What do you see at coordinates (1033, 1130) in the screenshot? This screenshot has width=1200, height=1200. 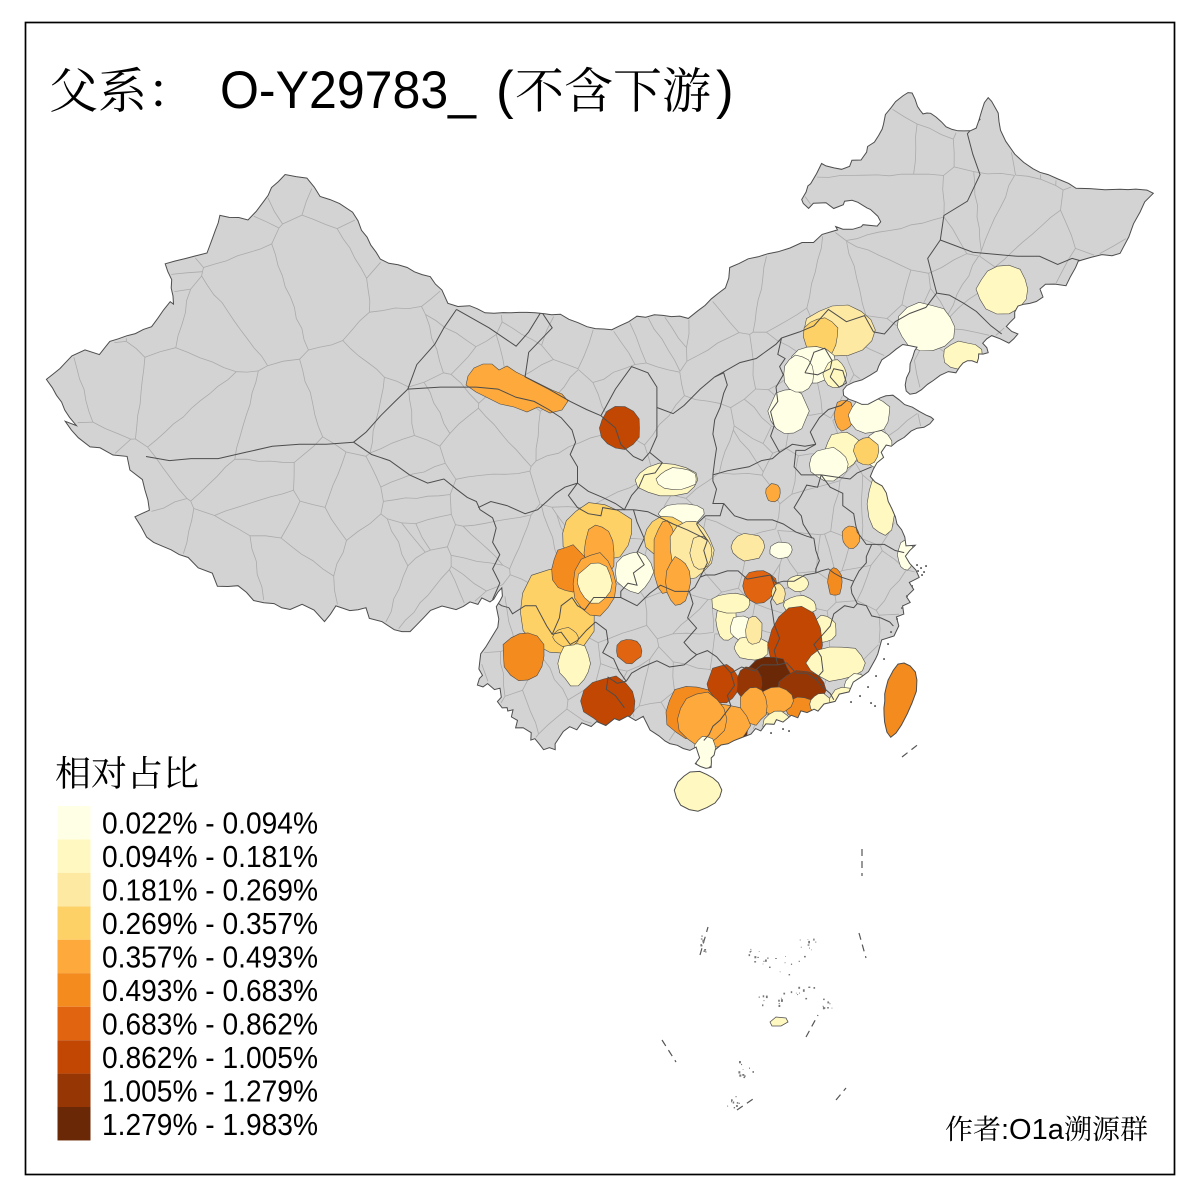 I see `svg-text: :O1a` at bounding box center [1033, 1130].